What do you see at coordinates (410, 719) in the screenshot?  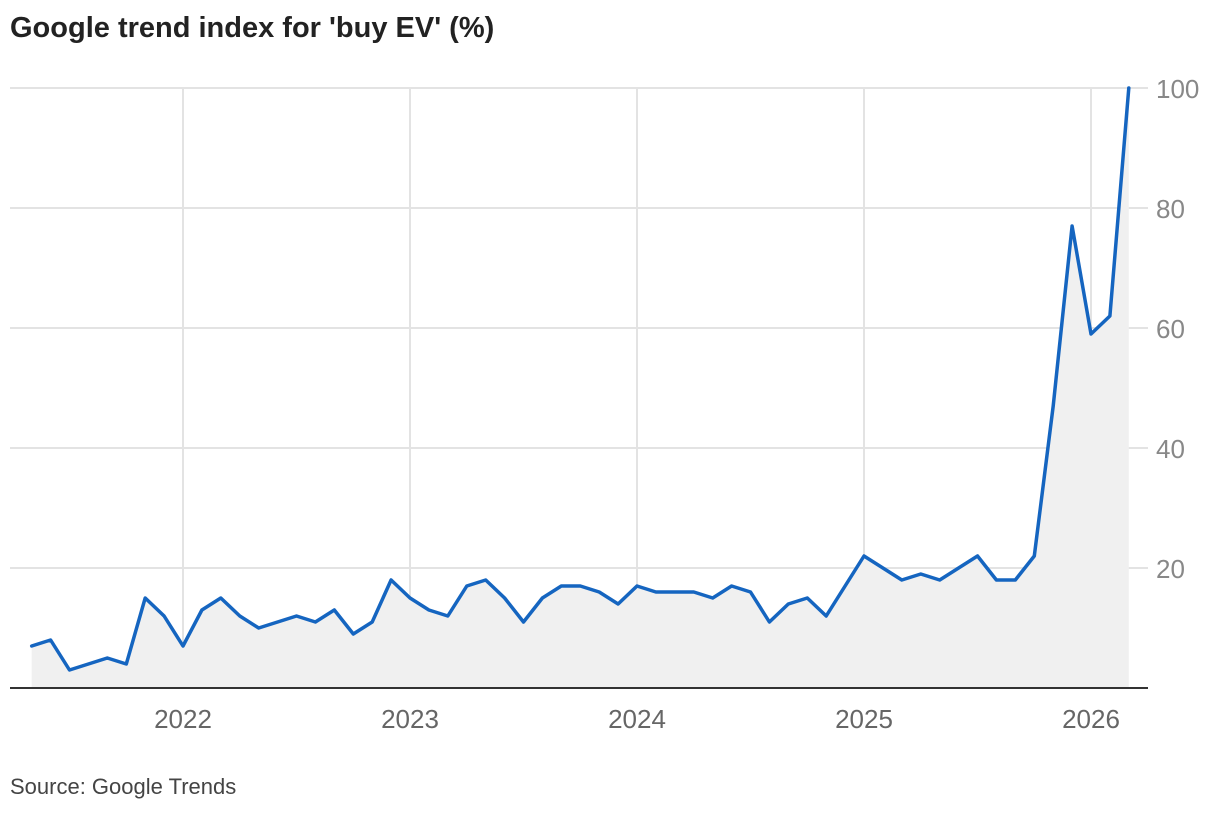 I see `x-tick-label: 2023` at bounding box center [410, 719].